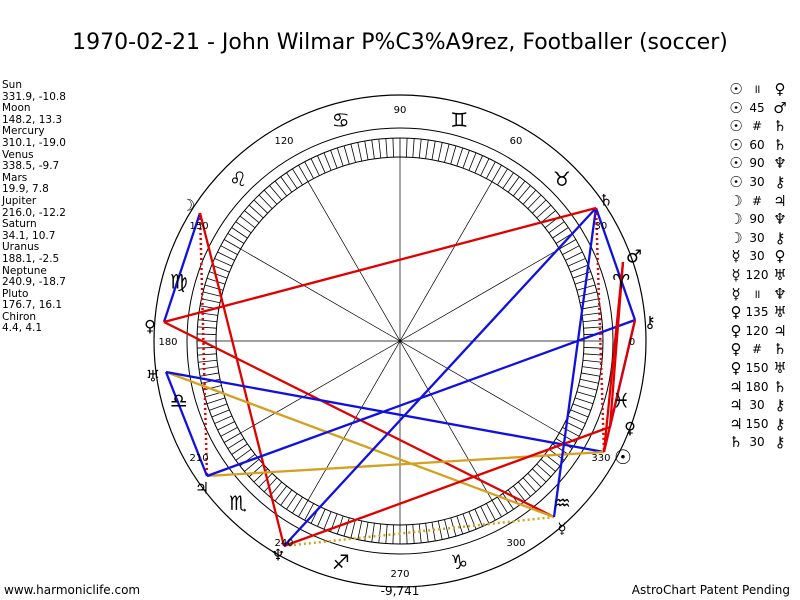  Describe the element at coordinates (238, 179) in the screenshot. I see `zodiac-sign: ♌` at that location.